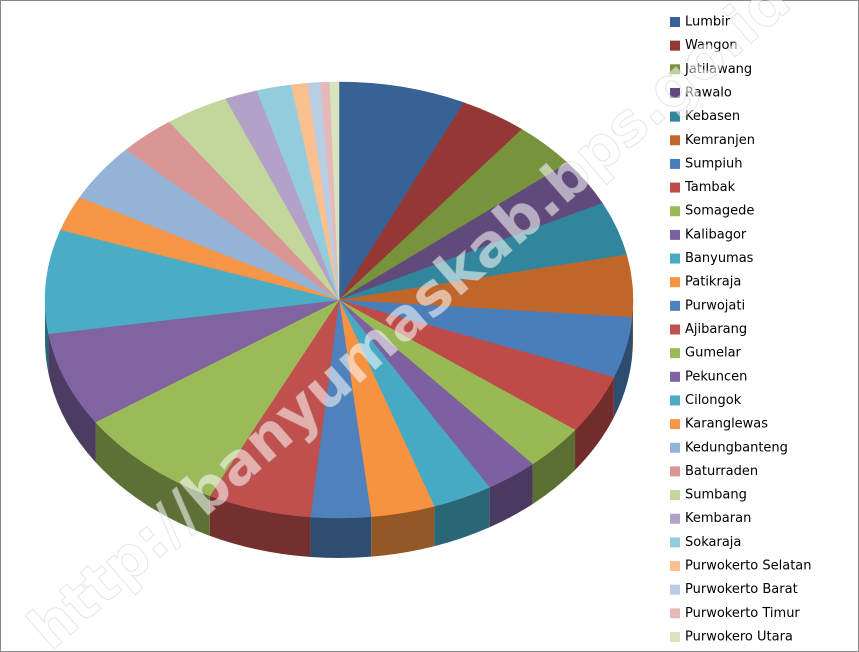 This screenshot has height=652, width=859. Describe the element at coordinates (736, 447) in the screenshot. I see `legend-label: Kedungbanteng` at that location.